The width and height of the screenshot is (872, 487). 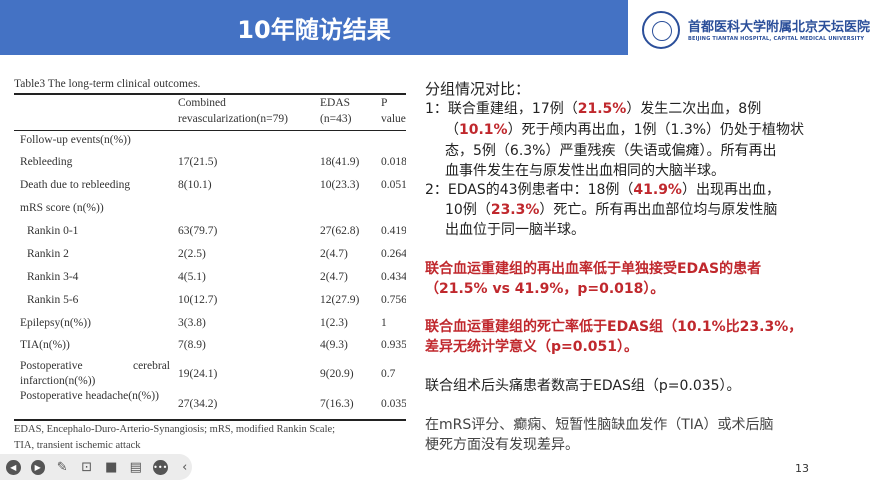 I want to click on previous-icon: ◀, so click(x=13, y=467).